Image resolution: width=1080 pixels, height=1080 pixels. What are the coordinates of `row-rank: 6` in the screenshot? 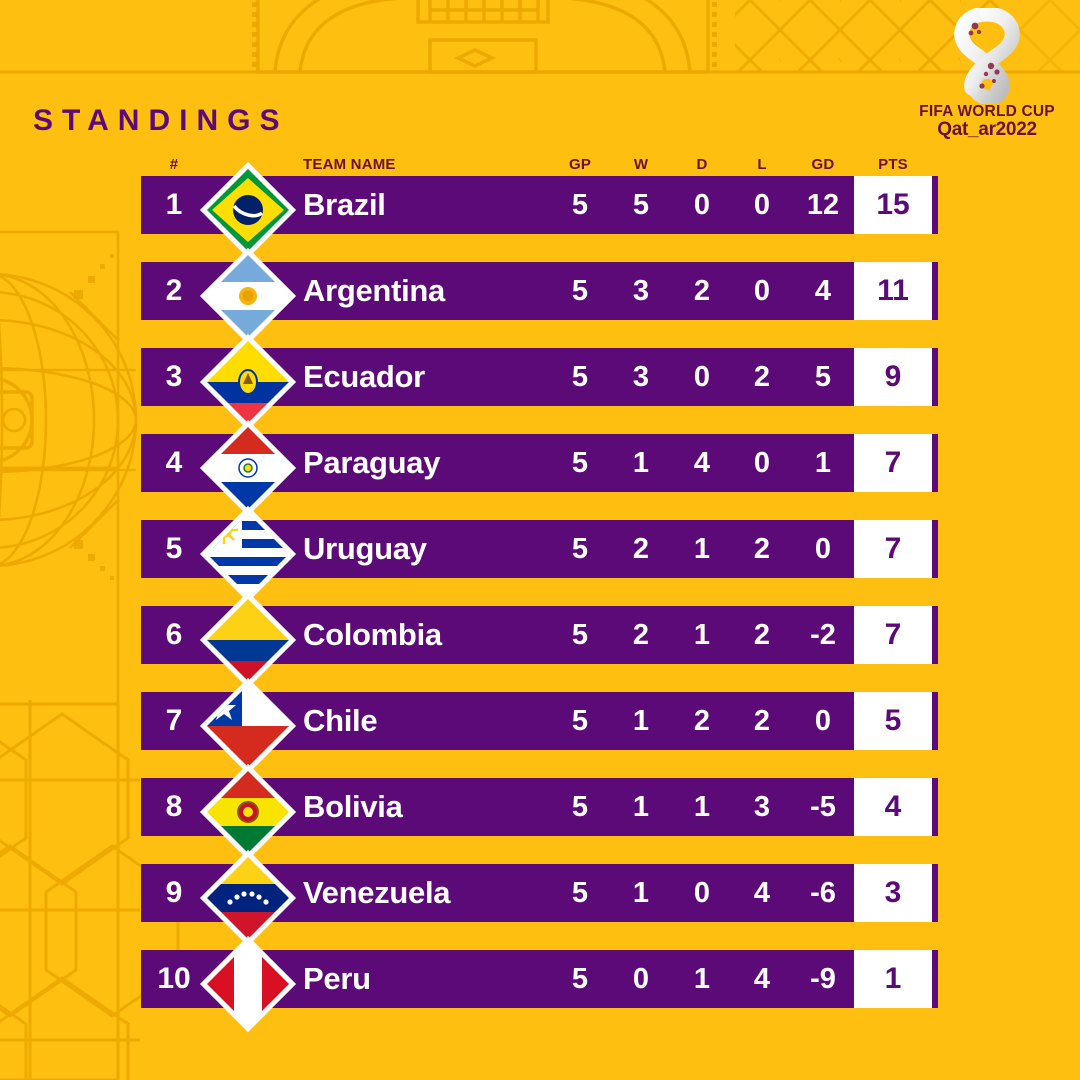 It's located at (174, 634).